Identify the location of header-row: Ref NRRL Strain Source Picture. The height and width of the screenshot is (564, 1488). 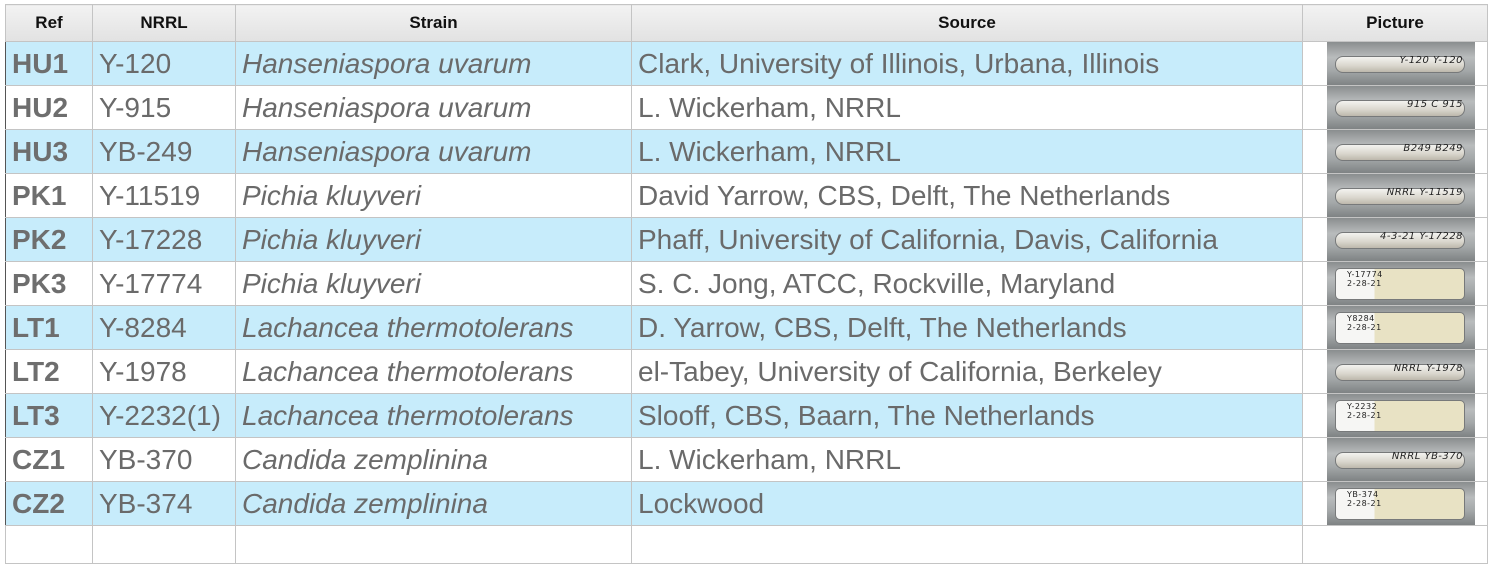
(746, 23).